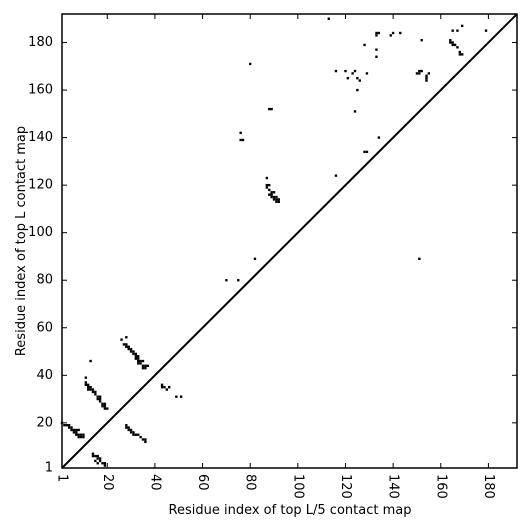  Describe the element at coordinates (44, 422) in the screenshot. I see `y-tick-label: 20` at that location.